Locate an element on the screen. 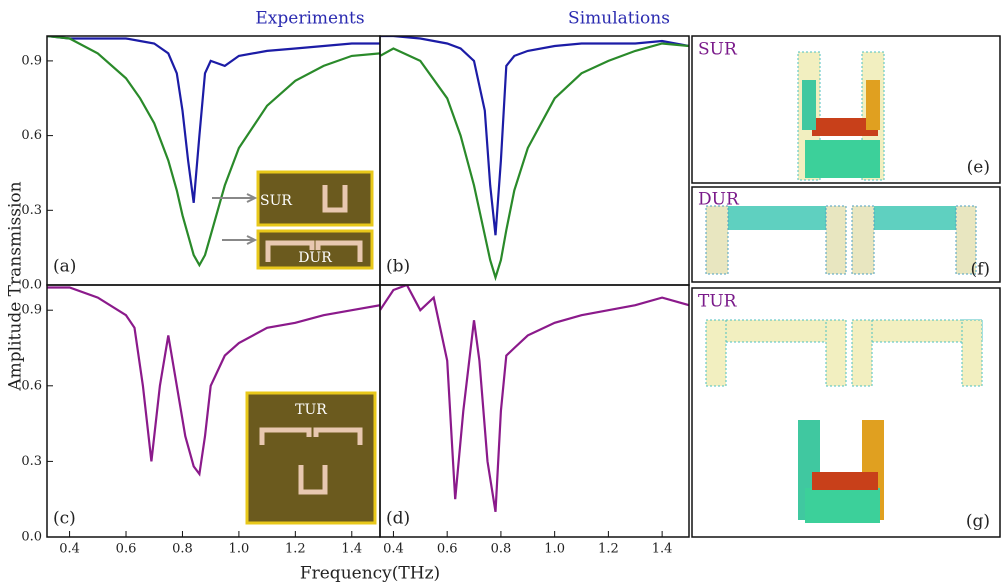  field-label: TUR is located at coordinates (718, 302).